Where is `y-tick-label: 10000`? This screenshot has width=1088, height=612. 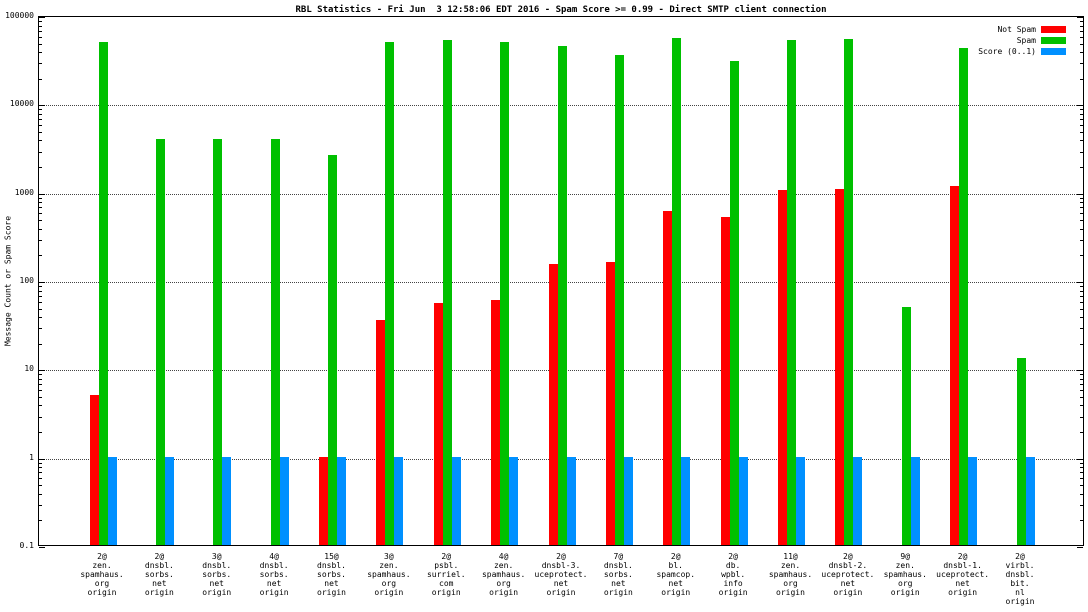 y-tick-label: 10000 is located at coordinates (21, 104).